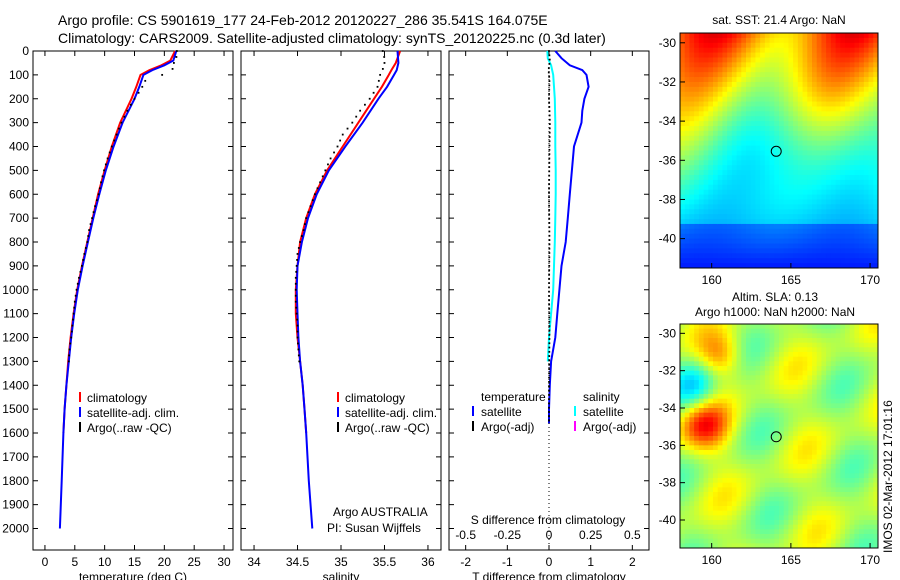  I want to click on x-tick-label: -1, so click(507, 562).